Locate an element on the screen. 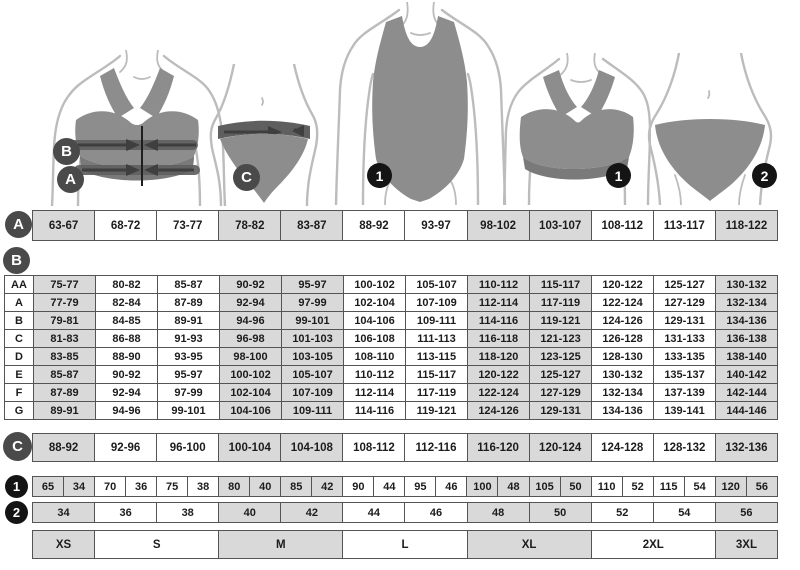 The width and height of the screenshot is (800, 570). underbust-range-cell: 78-82 is located at coordinates (250, 225).